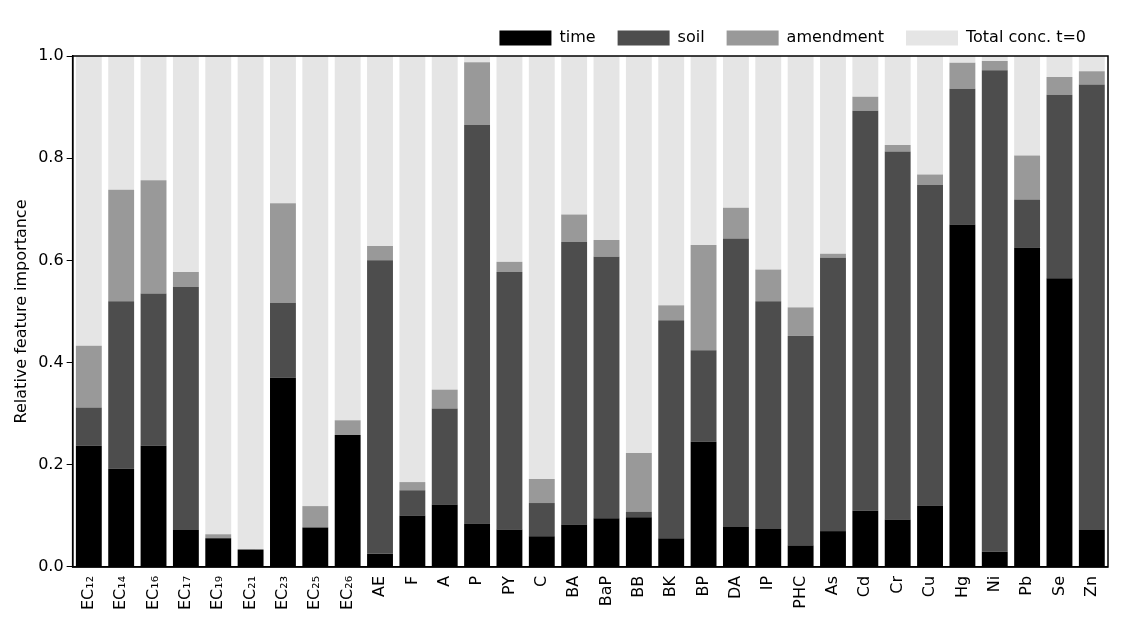 This screenshot has width=1127, height=624. Describe the element at coordinates (51, 157) in the screenshot. I see `y-tick-label: 0.8` at that location.